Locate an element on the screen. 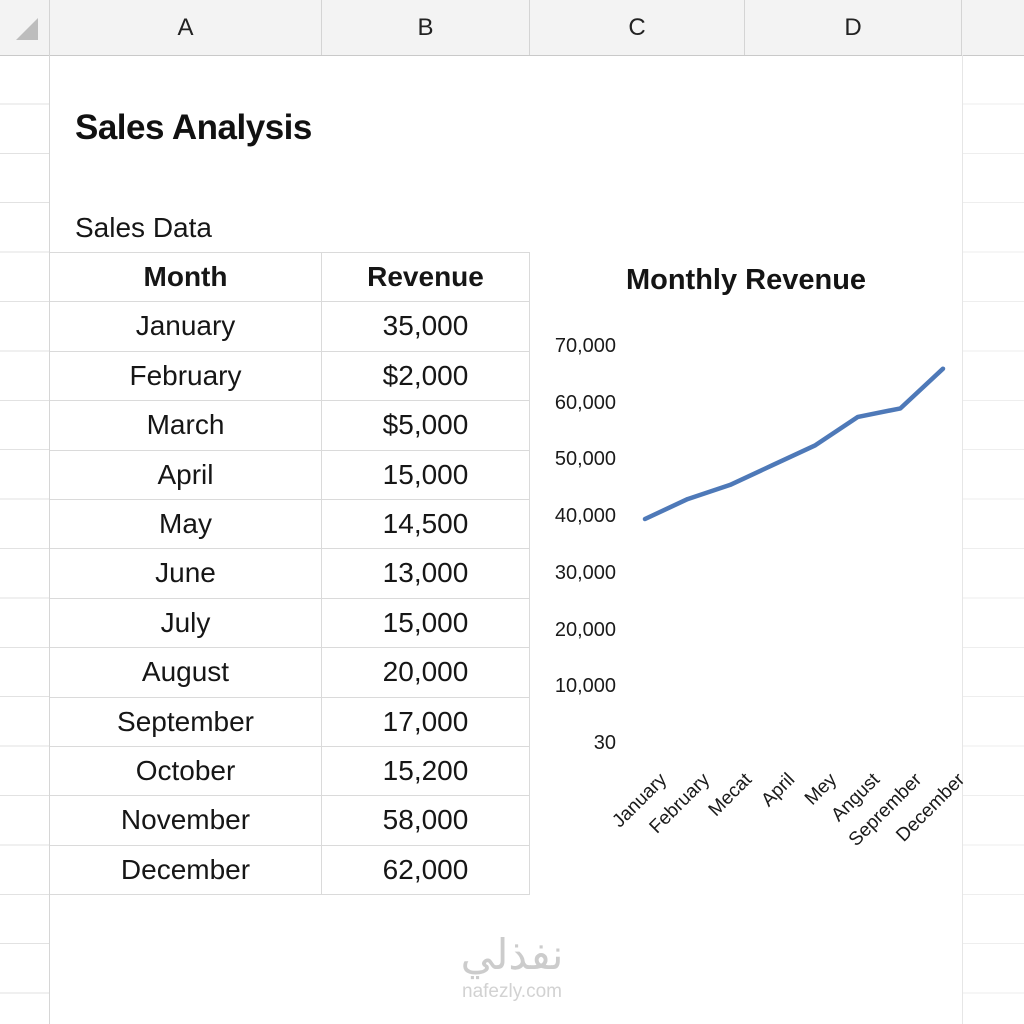  y-tick-label: 30 is located at coordinates (604, 742).